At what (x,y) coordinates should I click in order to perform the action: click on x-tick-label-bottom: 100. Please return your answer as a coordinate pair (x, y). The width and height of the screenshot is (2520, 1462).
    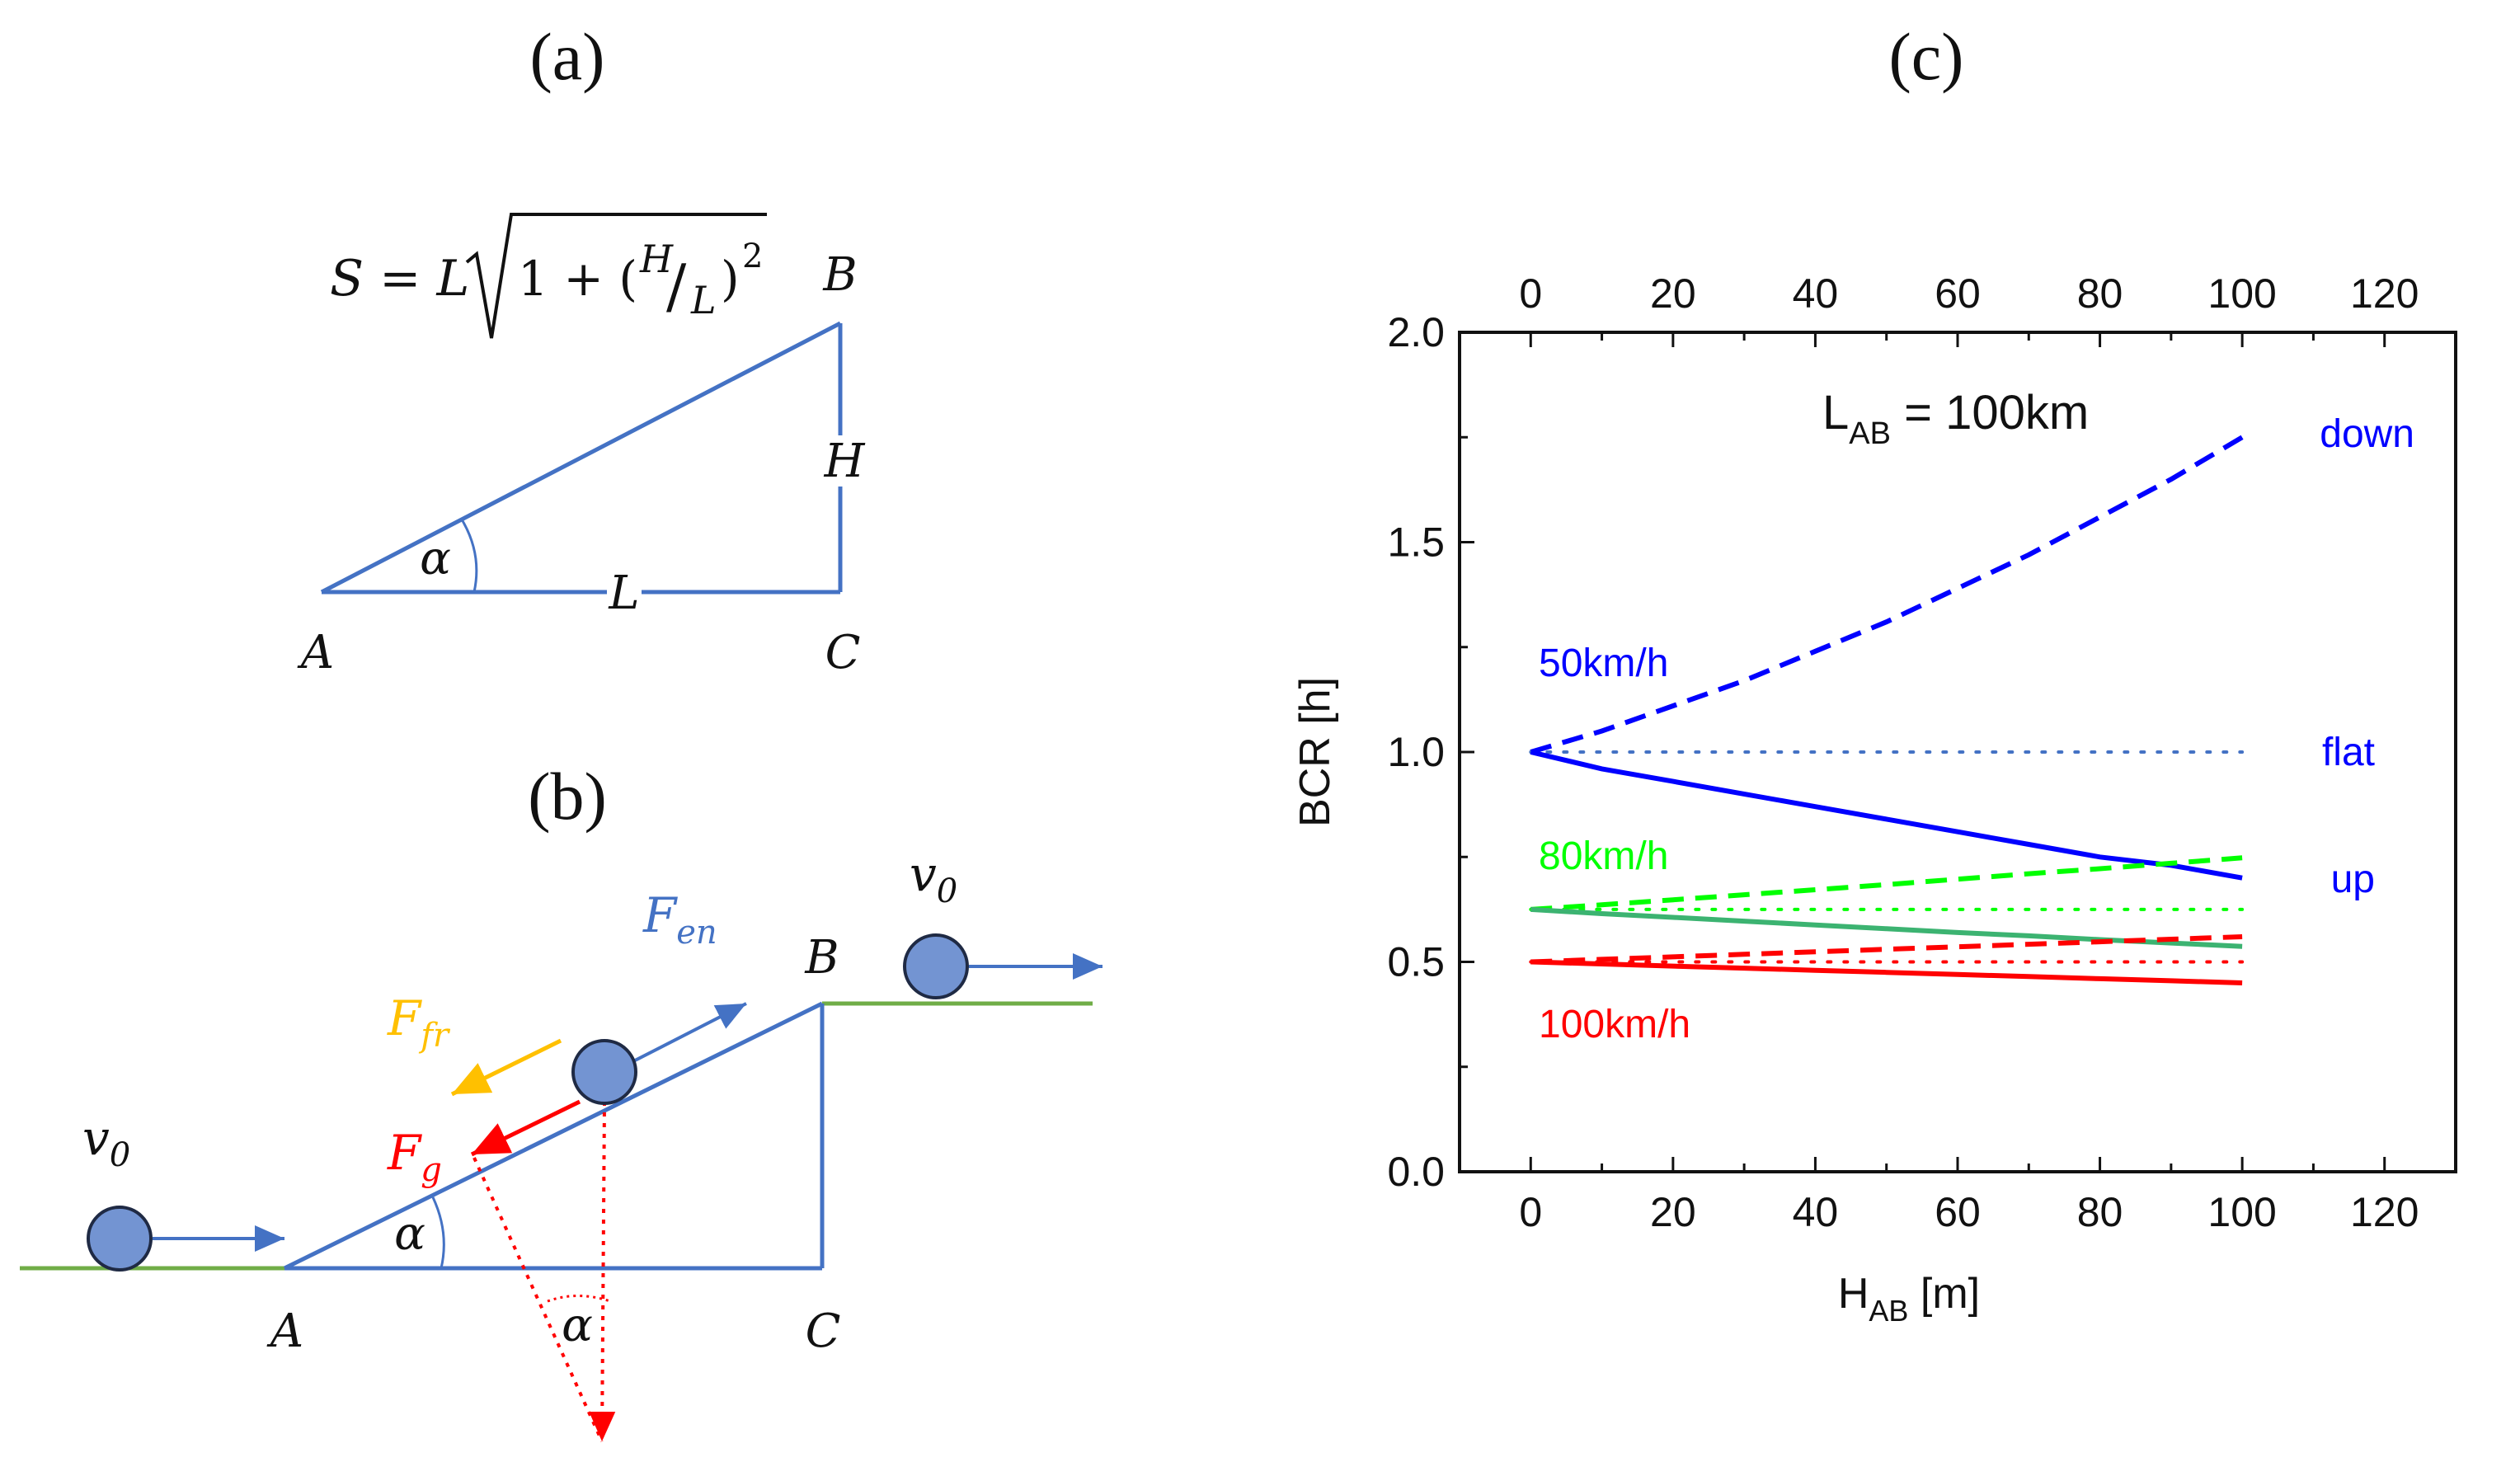
    Looking at the image, I should click on (2241, 1212).